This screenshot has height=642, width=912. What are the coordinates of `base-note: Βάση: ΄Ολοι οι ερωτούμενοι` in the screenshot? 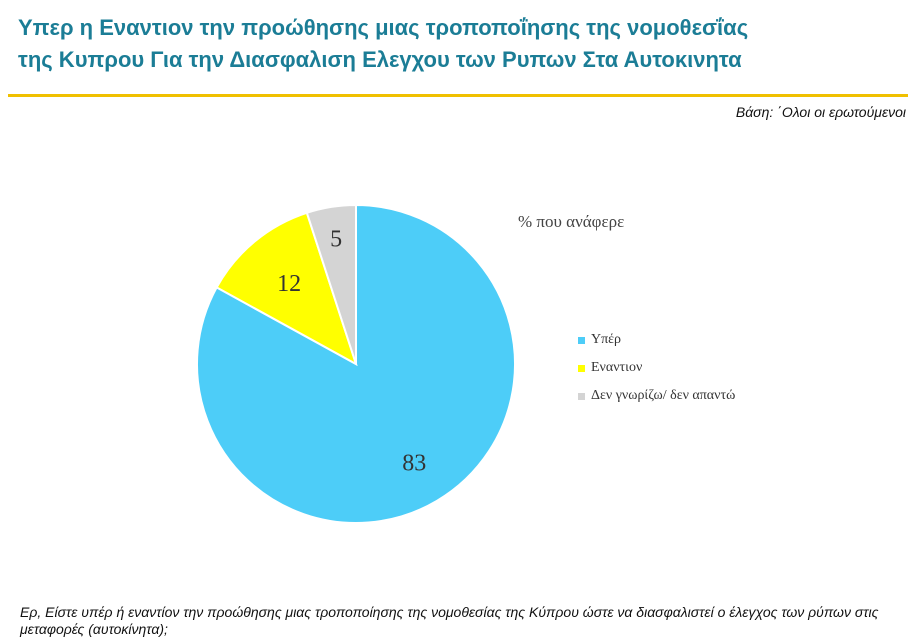 It's located at (820, 112).